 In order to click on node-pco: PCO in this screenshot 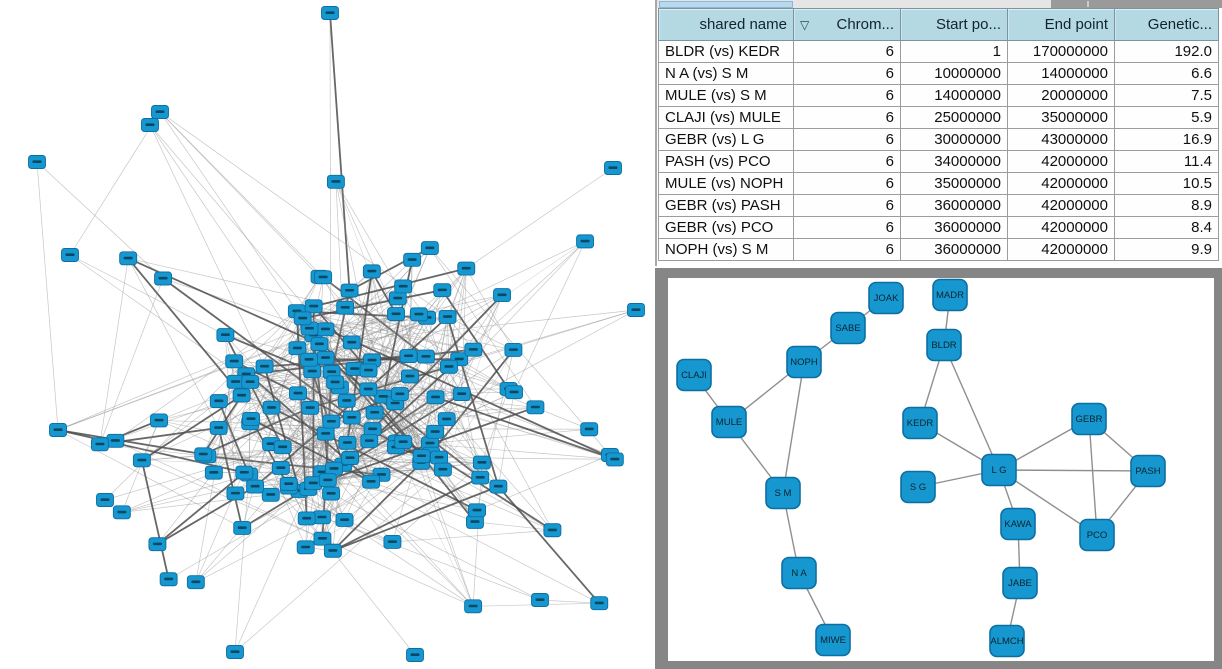, I will do `click(1097, 535)`.